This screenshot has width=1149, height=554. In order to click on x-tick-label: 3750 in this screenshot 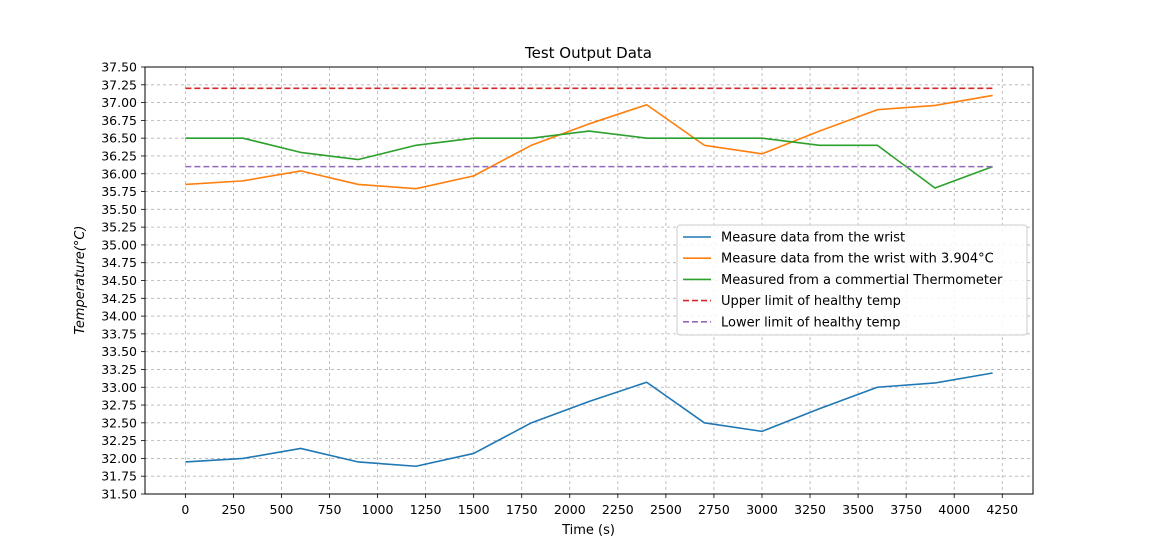, I will do `click(906, 509)`.